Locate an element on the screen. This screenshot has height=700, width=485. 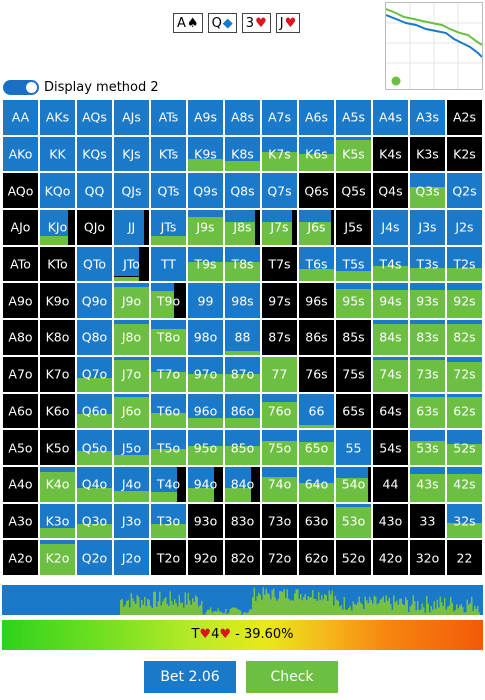
hand-cell-95s: 95s is located at coordinates (353, 301).